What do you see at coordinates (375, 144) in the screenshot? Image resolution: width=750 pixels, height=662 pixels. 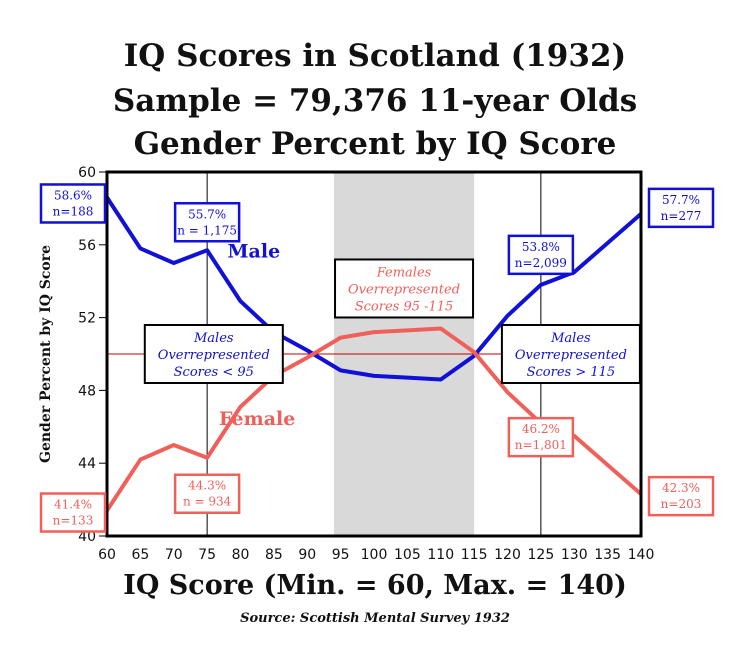 I see `chart-title-line-3: Gender Percent by IQ Score` at bounding box center [375, 144].